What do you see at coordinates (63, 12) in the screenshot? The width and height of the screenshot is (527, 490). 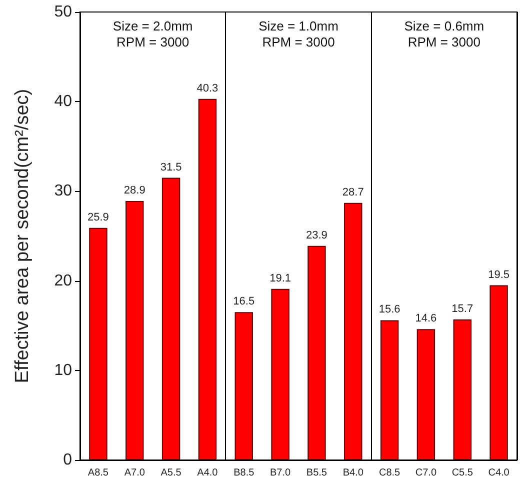 I see `y-tick-label: 50` at bounding box center [63, 12].